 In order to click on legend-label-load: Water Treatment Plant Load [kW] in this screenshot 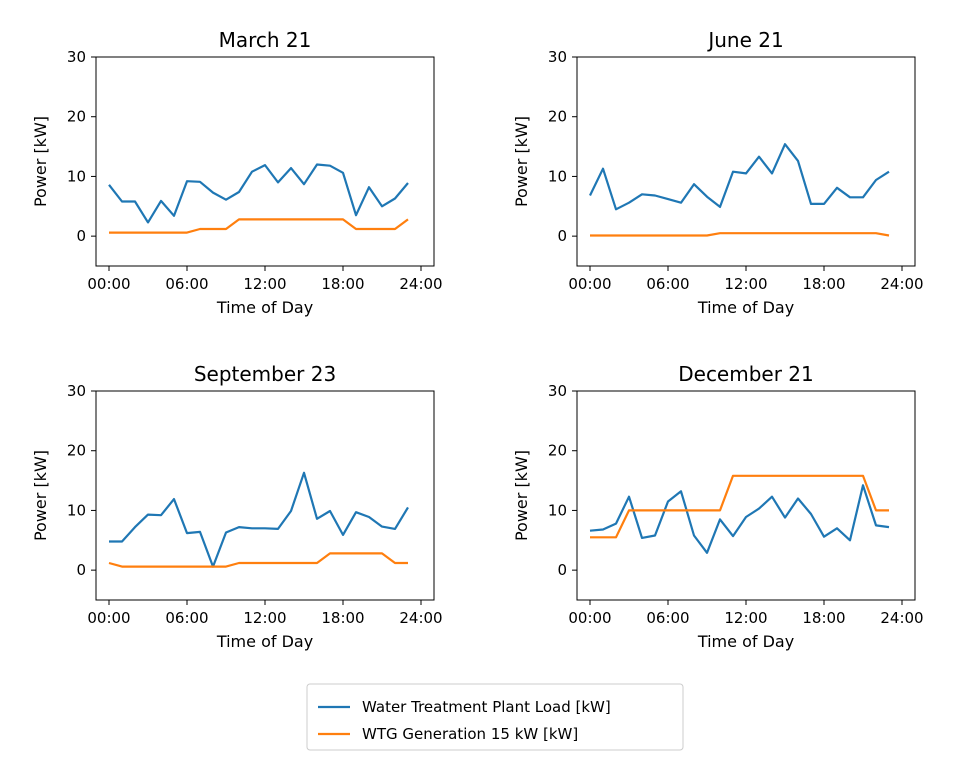, I will do `click(486, 707)`.